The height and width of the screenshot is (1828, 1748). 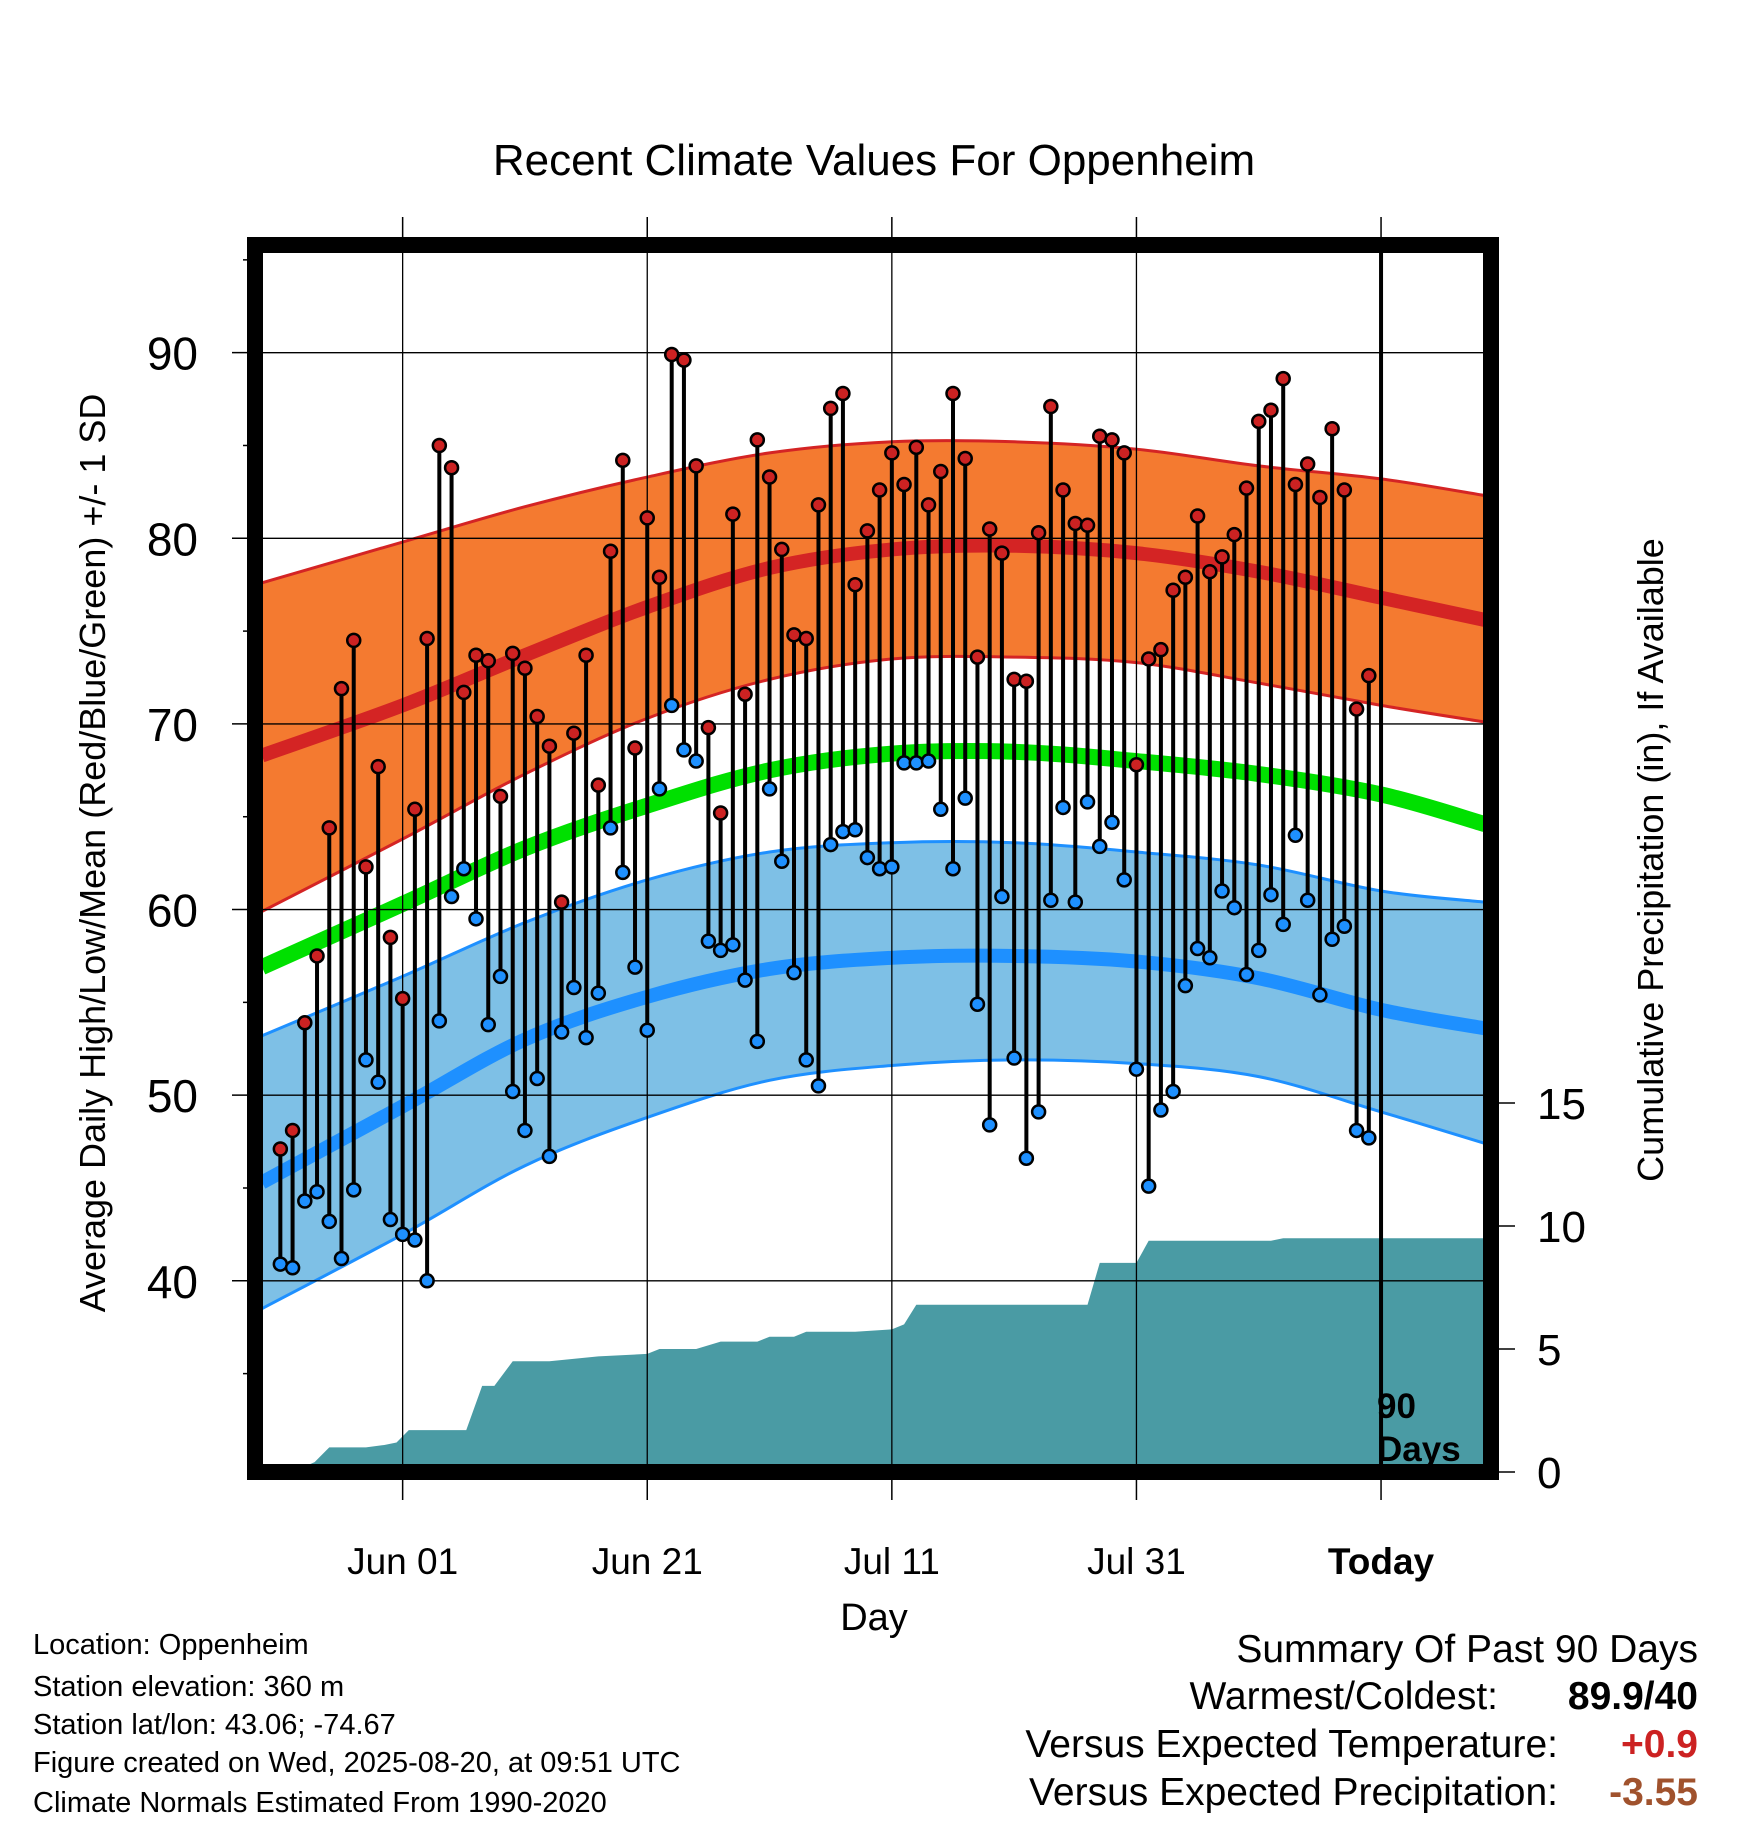 What do you see at coordinates (1136, 1561) in the screenshot?
I see `x-tick-label: Jul 31` at bounding box center [1136, 1561].